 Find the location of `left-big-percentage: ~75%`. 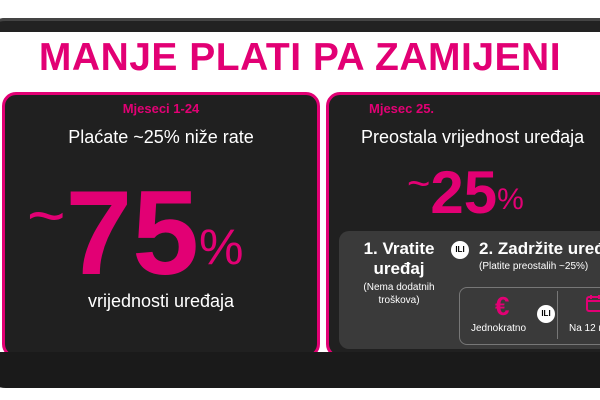

left-big-percentage: ~75% is located at coordinates (135, 233).